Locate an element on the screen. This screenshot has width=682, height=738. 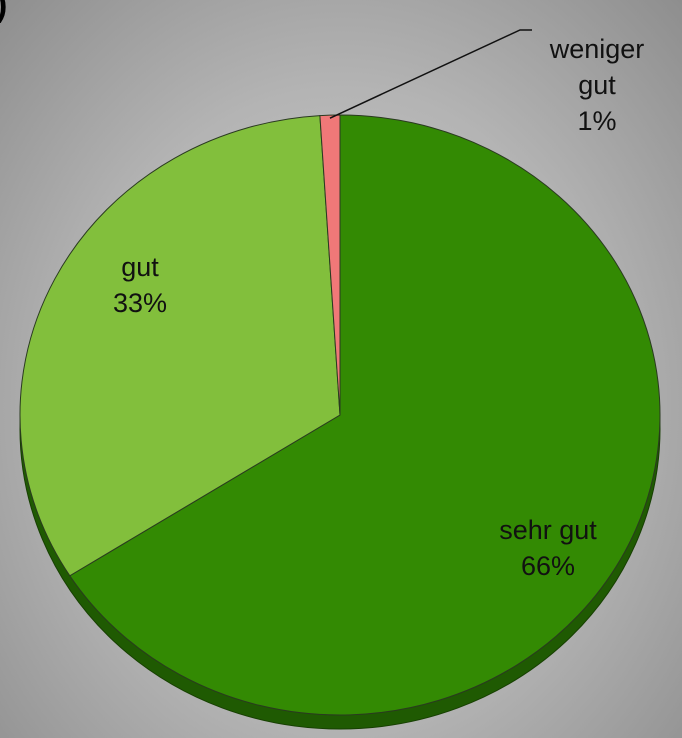
chart-title: ) is located at coordinates (3, 12).